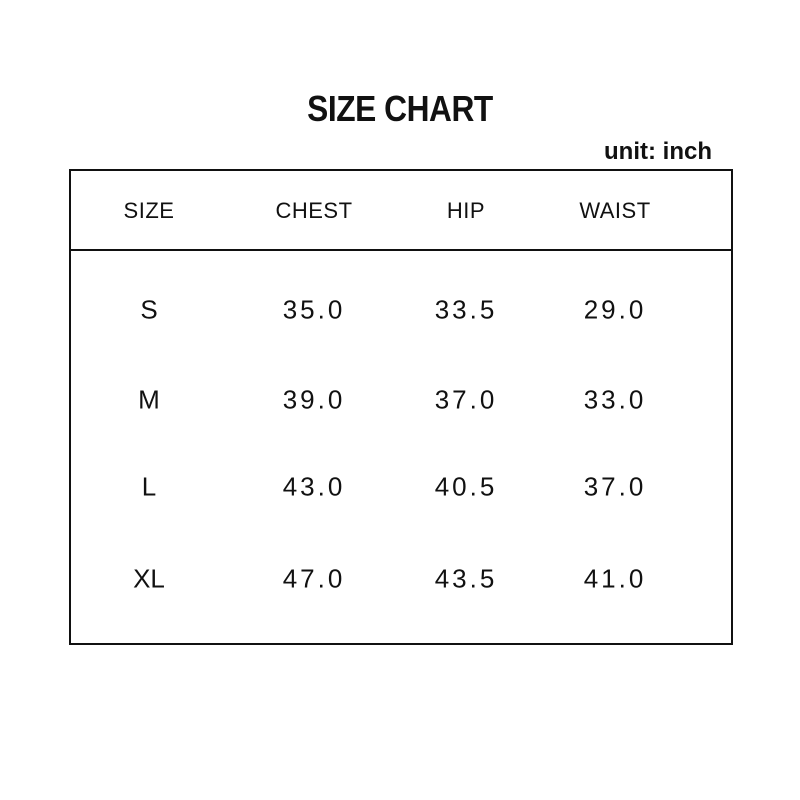  I want to click on measurement-cell: 41.0, so click(615, 578).